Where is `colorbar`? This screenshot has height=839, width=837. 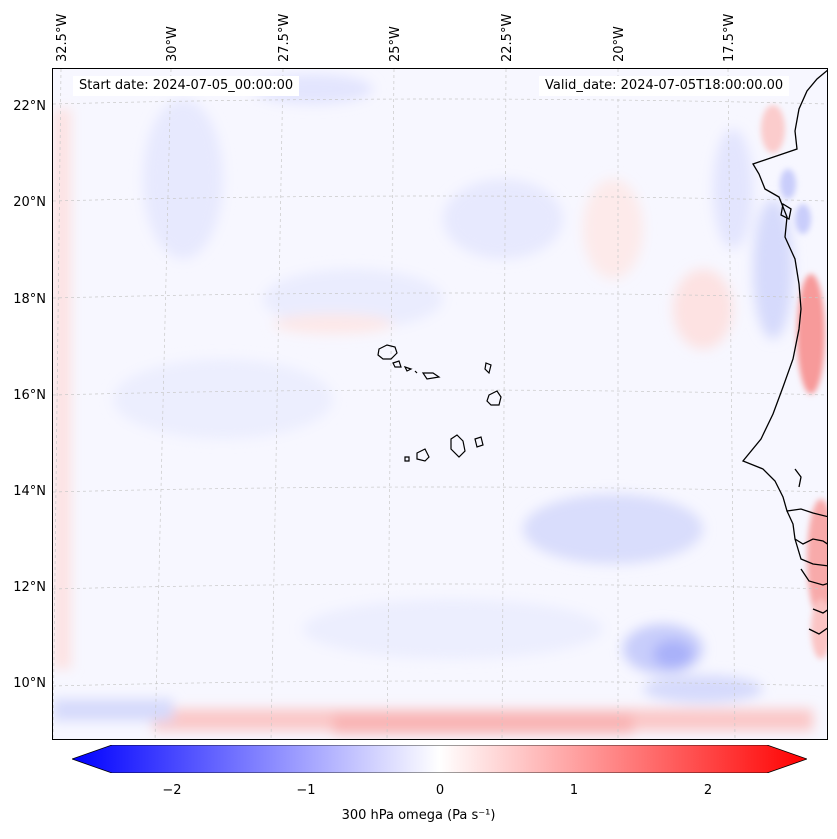
colorbar is located at coordinates (439, 759).